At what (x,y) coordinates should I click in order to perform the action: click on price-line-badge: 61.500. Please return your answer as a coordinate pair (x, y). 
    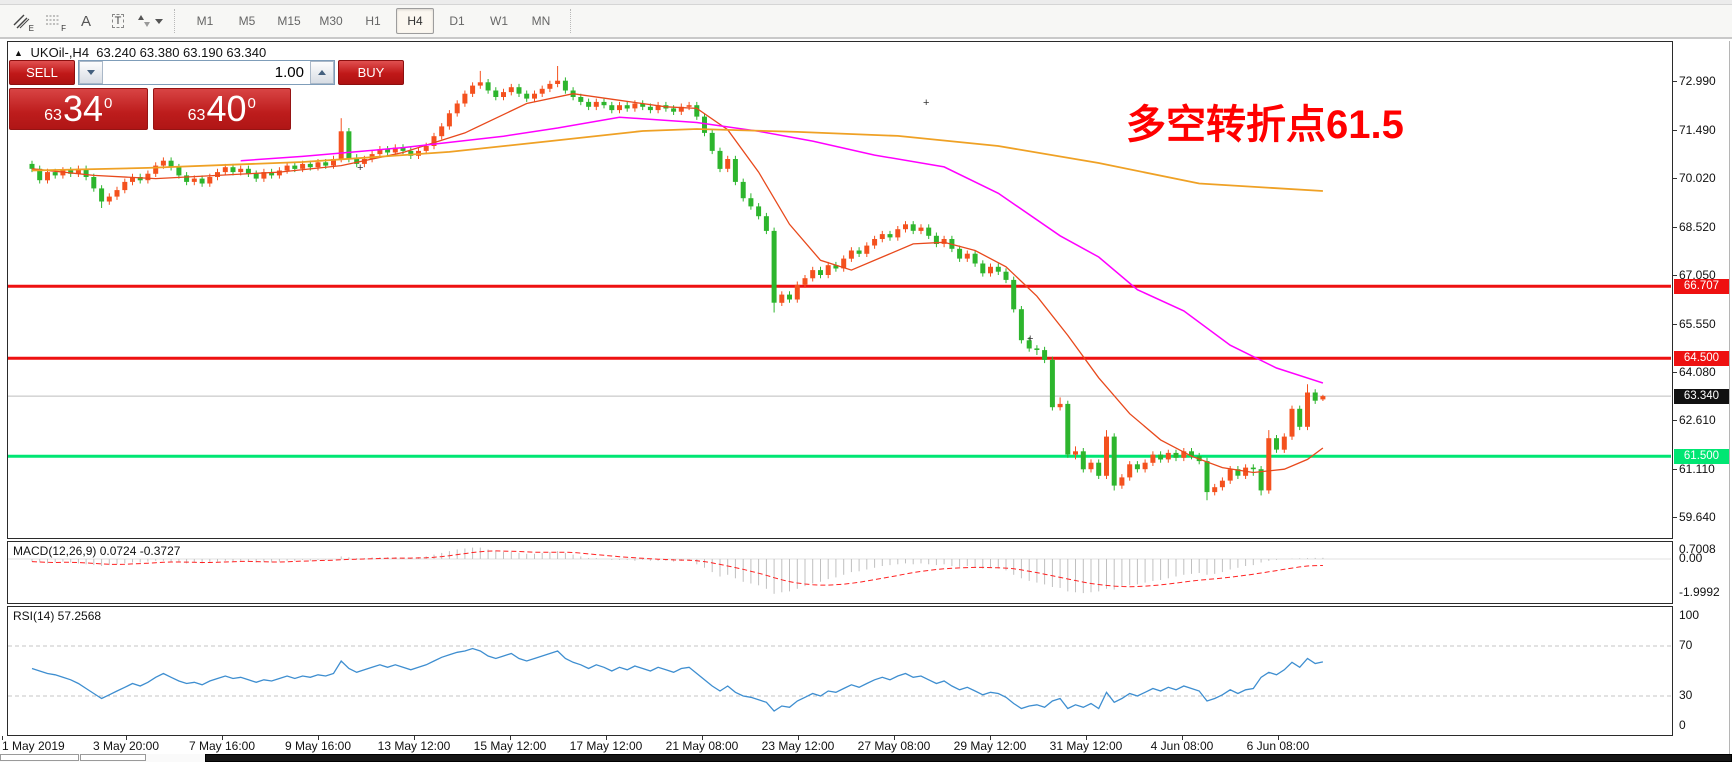
    Looking at the image, I should click on (1701, 457).